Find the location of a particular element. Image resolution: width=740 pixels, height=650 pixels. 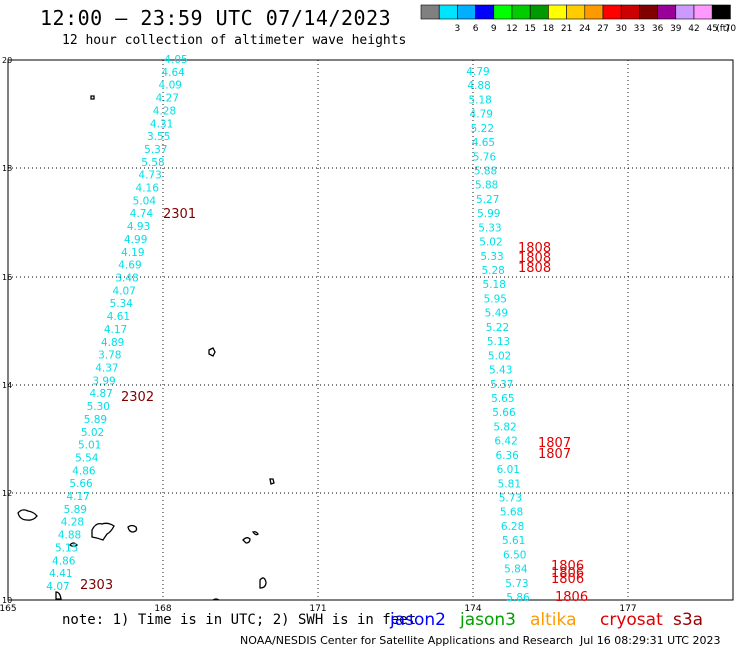

swh-value-track1: 4.16 is located at coordinates (148, 189).